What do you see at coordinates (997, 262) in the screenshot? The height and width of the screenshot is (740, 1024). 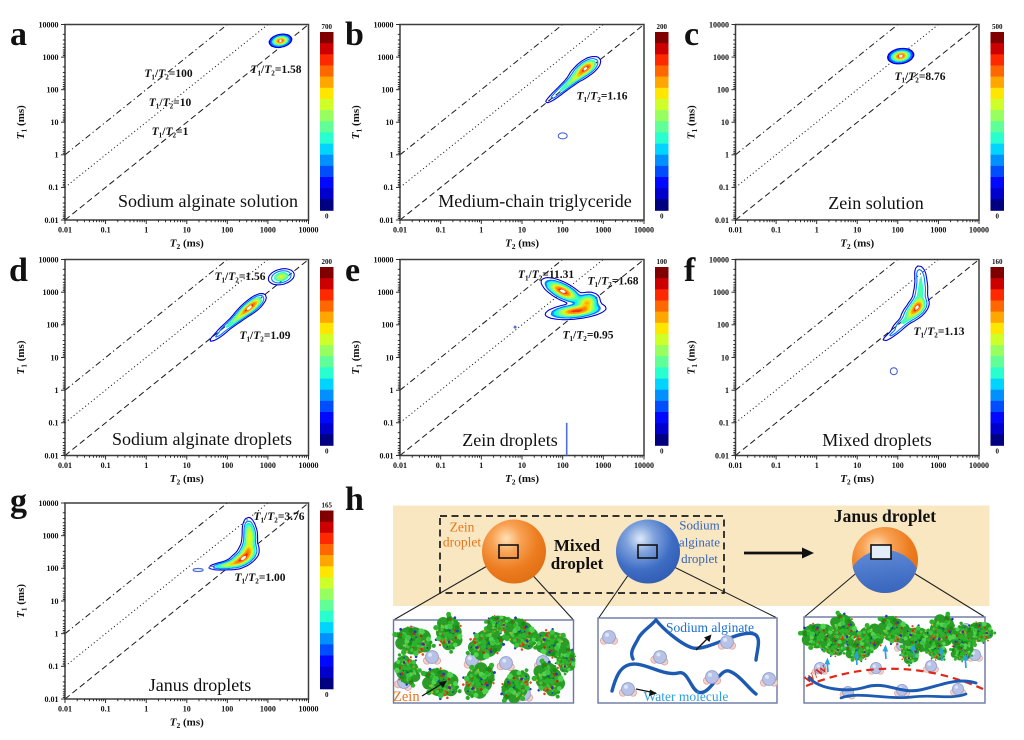 I see `svg-text: 160` at bounding box center [997, 262].